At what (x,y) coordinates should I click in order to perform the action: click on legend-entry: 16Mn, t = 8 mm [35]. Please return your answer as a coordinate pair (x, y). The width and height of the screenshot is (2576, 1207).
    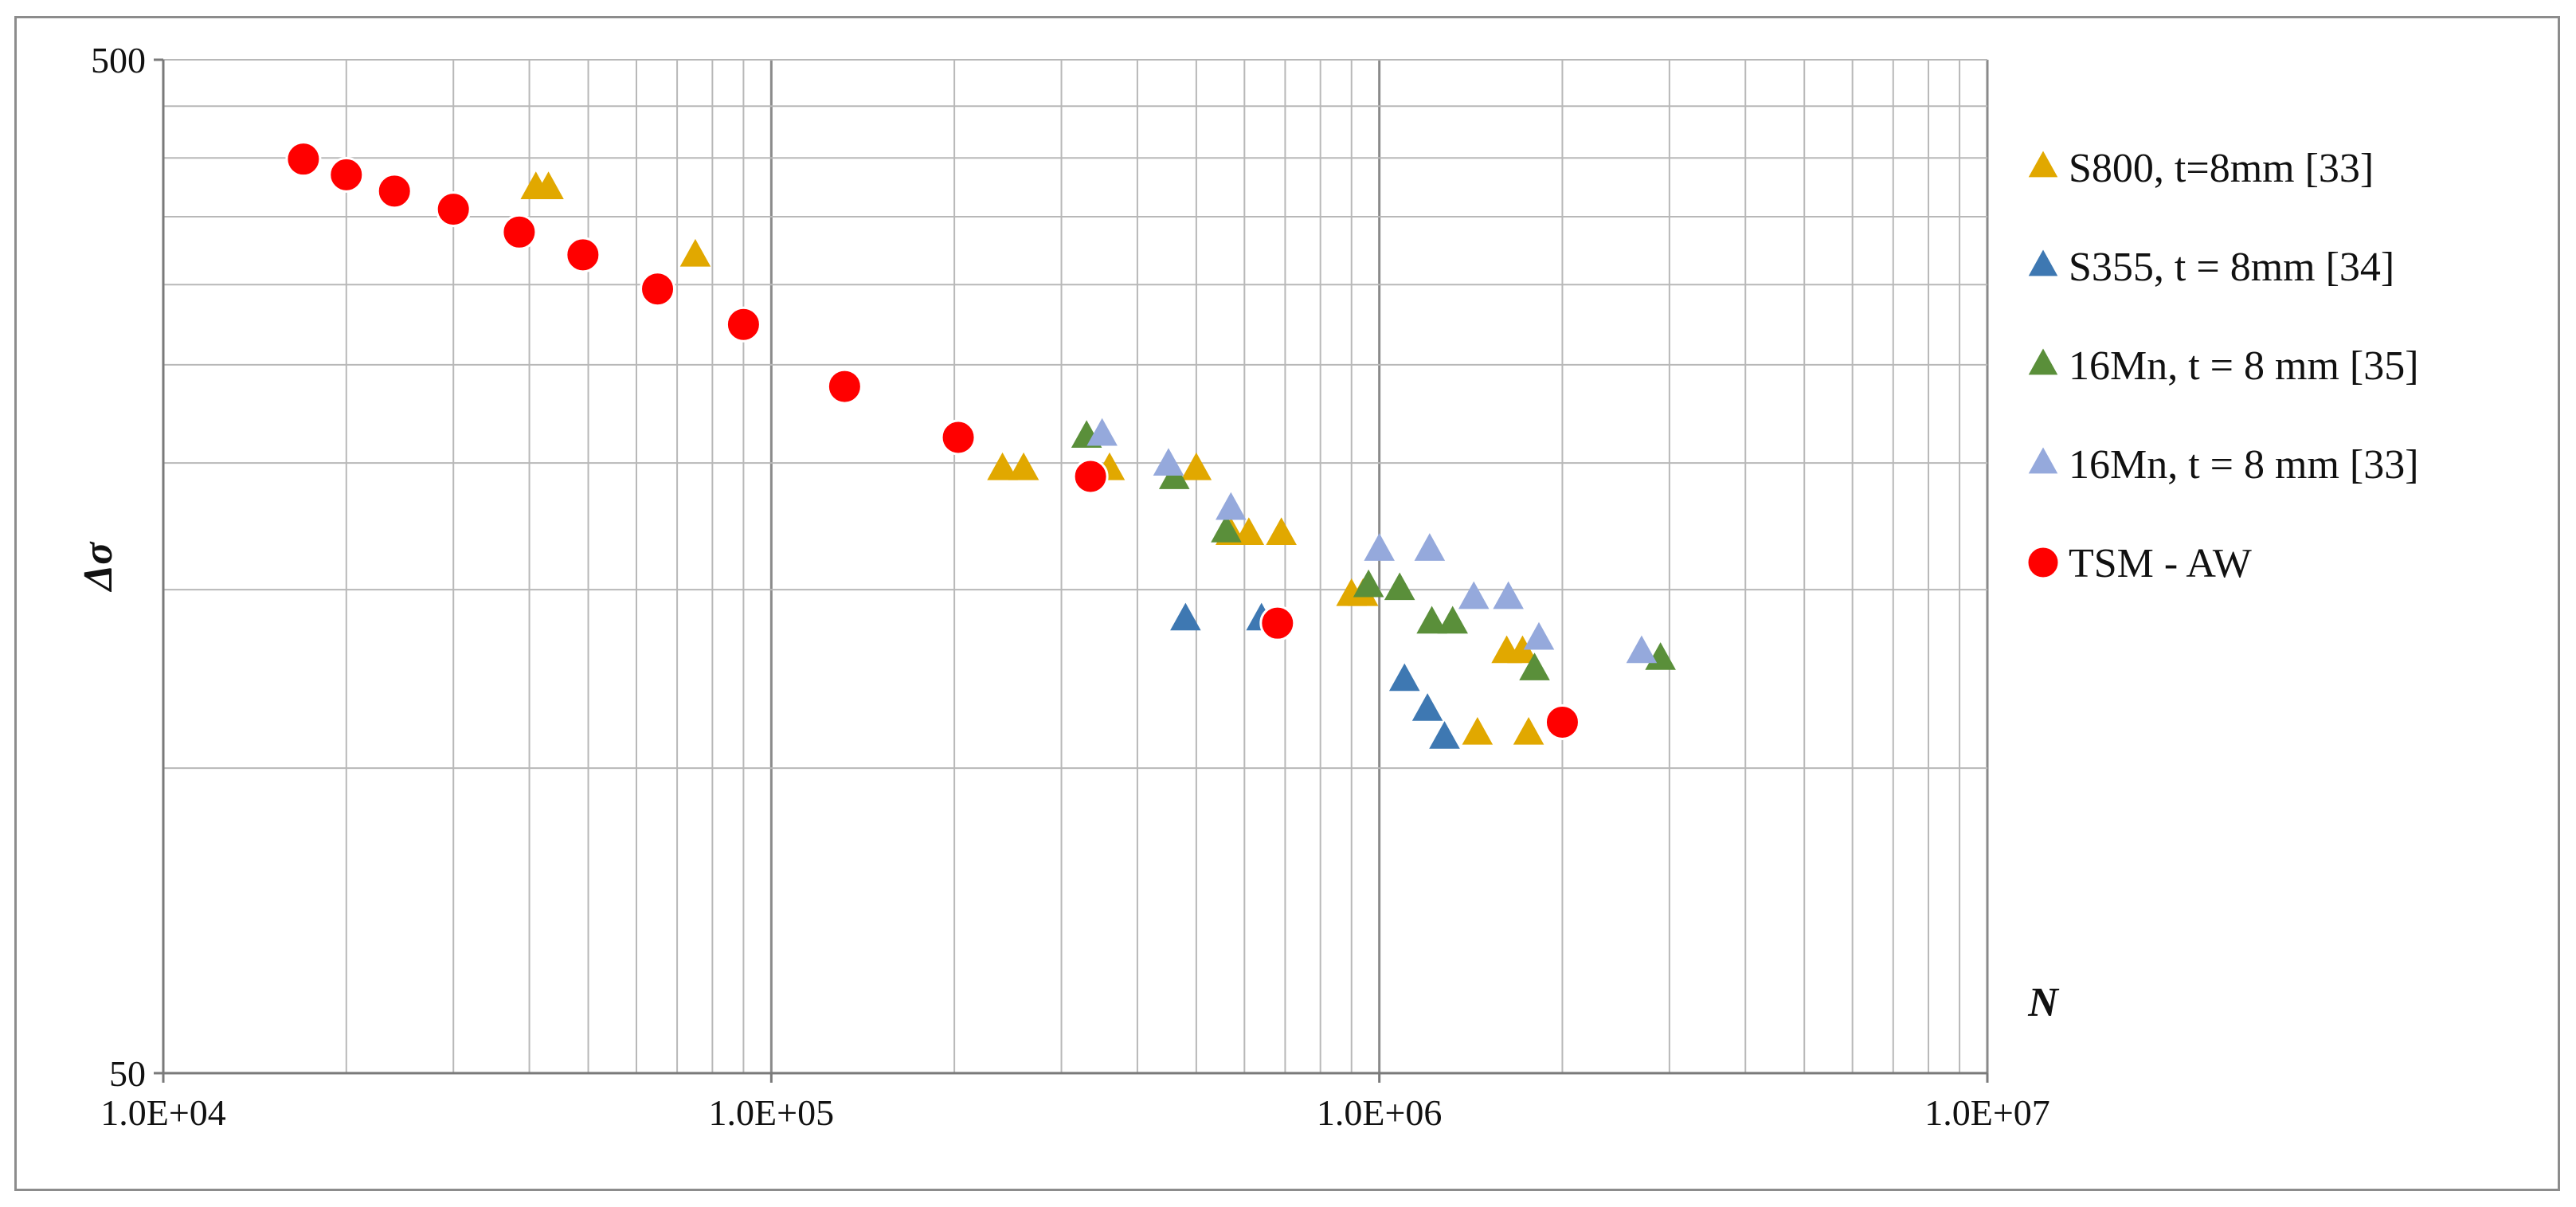
    Looking at the image, I should click on (2244, 366).